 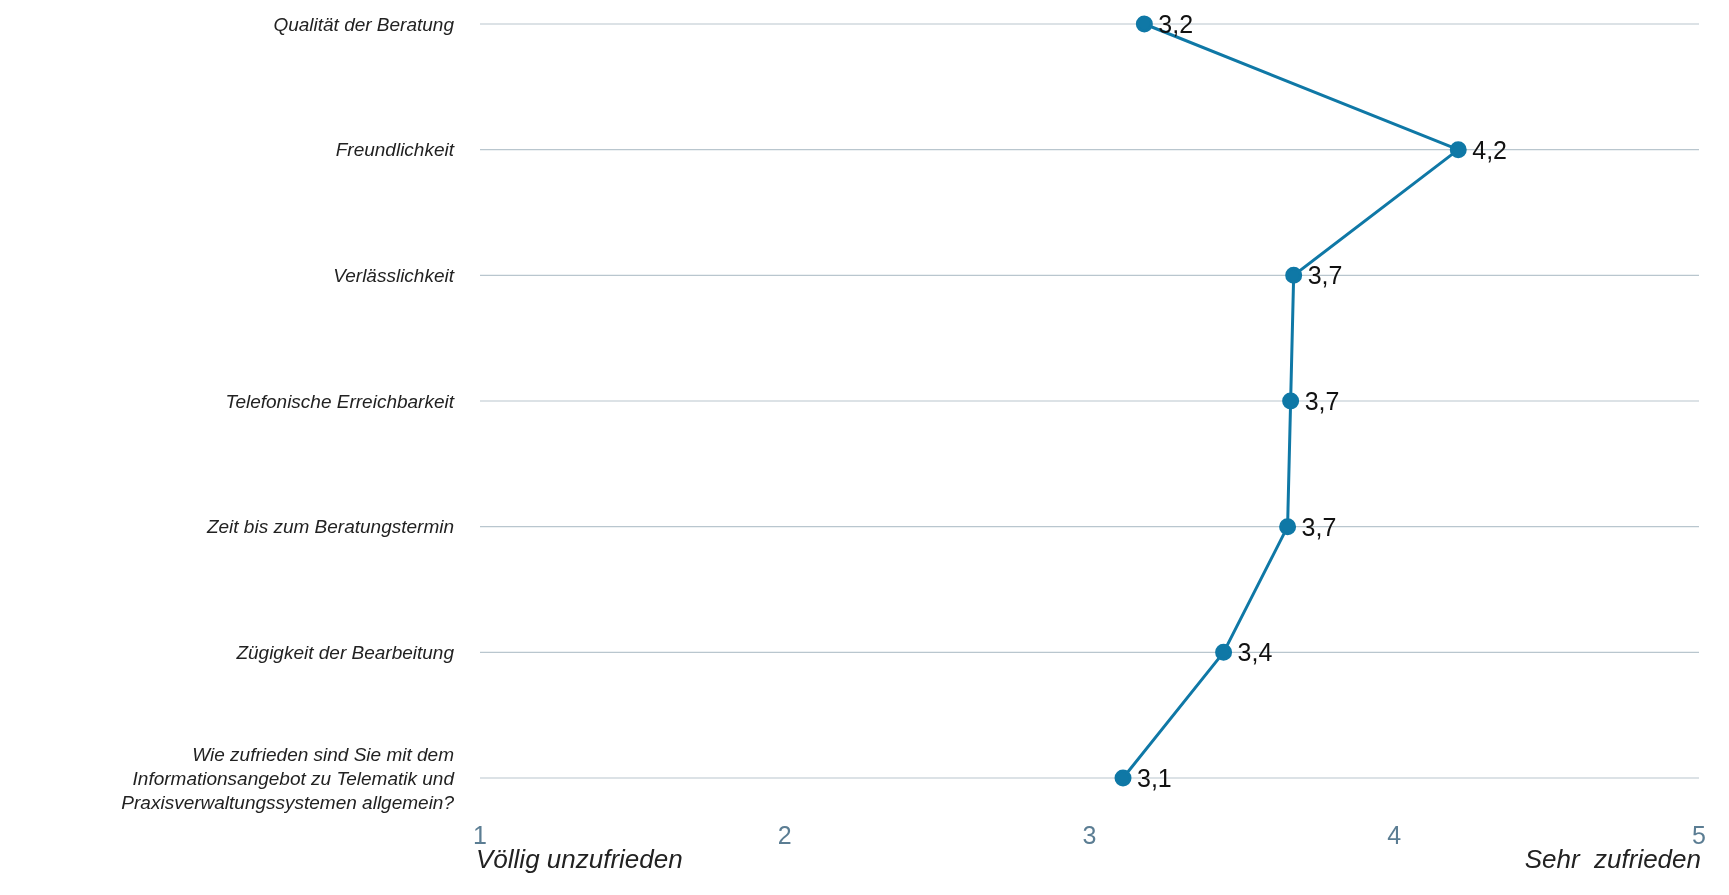 I want to click on data-label: 3,1, so click(x=1154, y=777).